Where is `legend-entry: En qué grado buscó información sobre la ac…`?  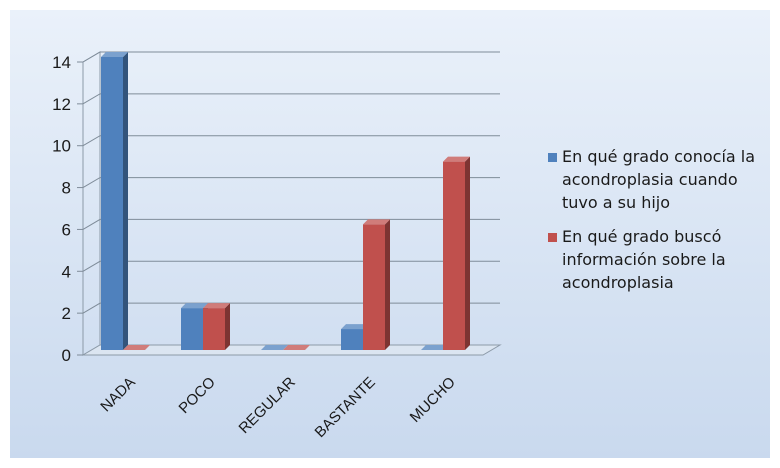 legend-entry: En qué grado buscó información sobre la ac… is located at coordinates (637, 259).